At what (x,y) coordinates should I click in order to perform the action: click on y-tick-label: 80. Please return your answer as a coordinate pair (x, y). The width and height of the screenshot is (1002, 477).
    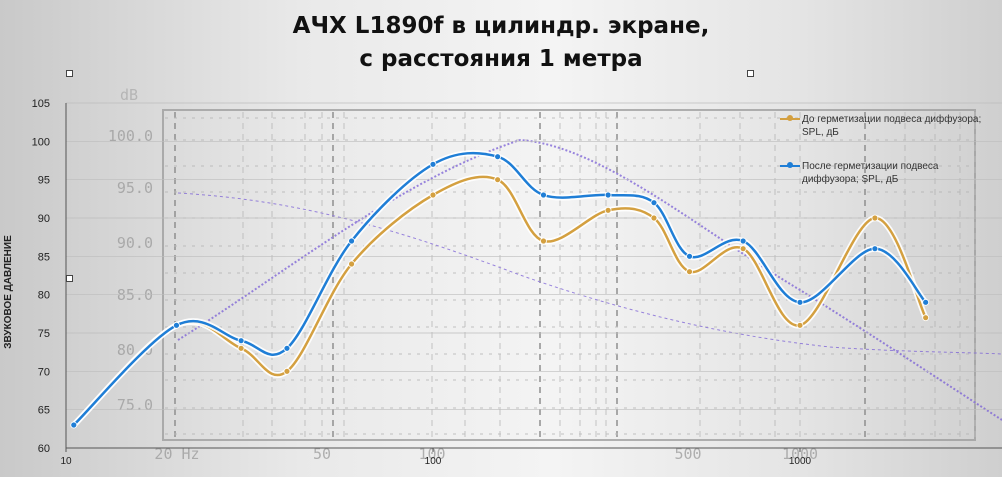
    Looking at the image, I should click on (44, 296).